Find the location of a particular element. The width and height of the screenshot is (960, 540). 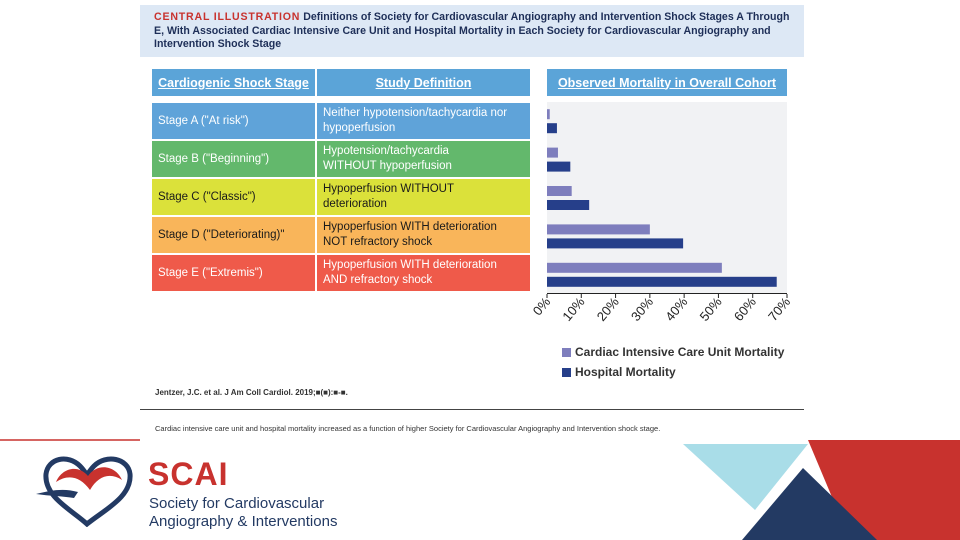

scai-full-name-line2: Angiography & Interventions is located at coordinates (243, 521).